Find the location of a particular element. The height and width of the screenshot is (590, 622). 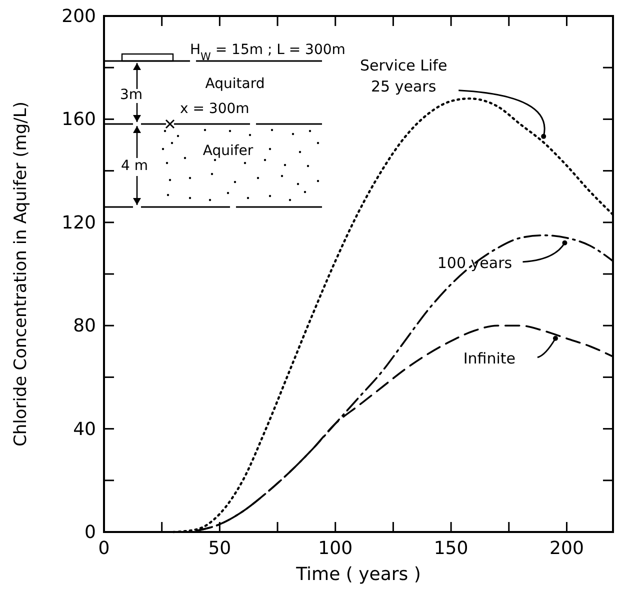

annotation: Infinite is located at coordinates (489, 358).